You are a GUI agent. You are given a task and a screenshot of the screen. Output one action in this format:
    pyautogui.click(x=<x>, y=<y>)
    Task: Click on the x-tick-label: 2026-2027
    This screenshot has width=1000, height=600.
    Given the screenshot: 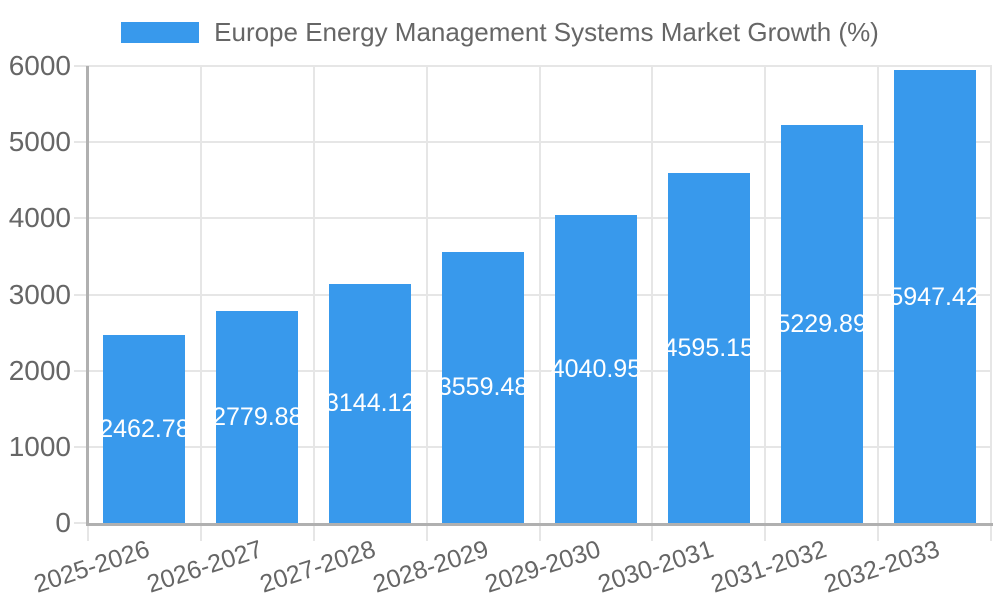 What is the action you would take?
    pyautogui.click(x=204, y=567)
    